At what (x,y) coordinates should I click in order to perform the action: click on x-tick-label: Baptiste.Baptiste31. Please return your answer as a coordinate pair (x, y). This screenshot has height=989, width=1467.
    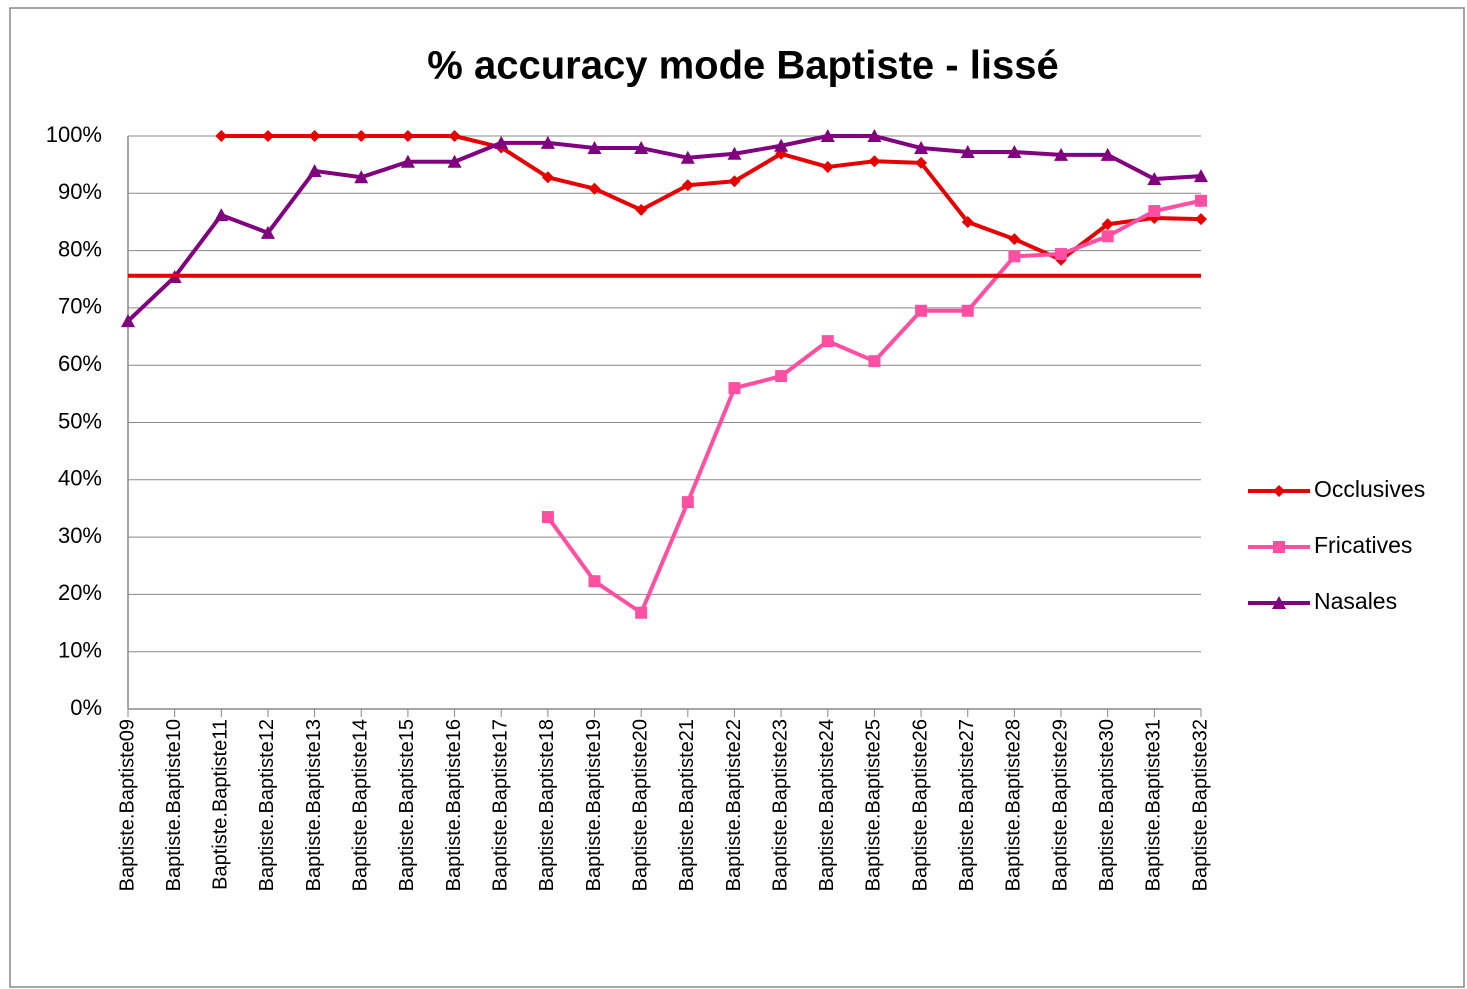
    Looking at the image, I should click on (1154, 805).